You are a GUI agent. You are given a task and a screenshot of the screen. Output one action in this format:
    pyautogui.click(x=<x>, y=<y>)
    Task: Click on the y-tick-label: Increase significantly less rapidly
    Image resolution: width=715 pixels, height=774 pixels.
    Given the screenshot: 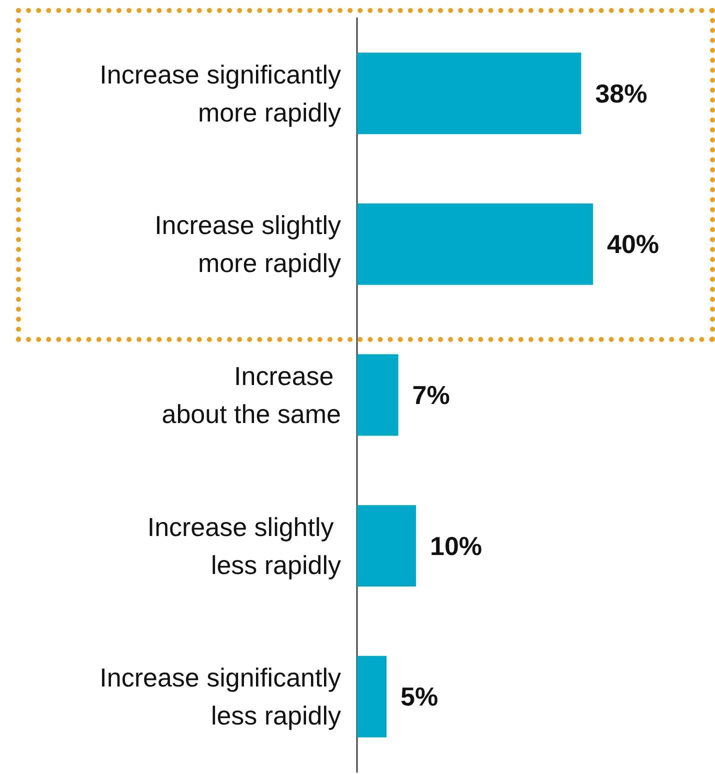 What is the action you would take?
    pyautogui.click(x=220, y=696)
    